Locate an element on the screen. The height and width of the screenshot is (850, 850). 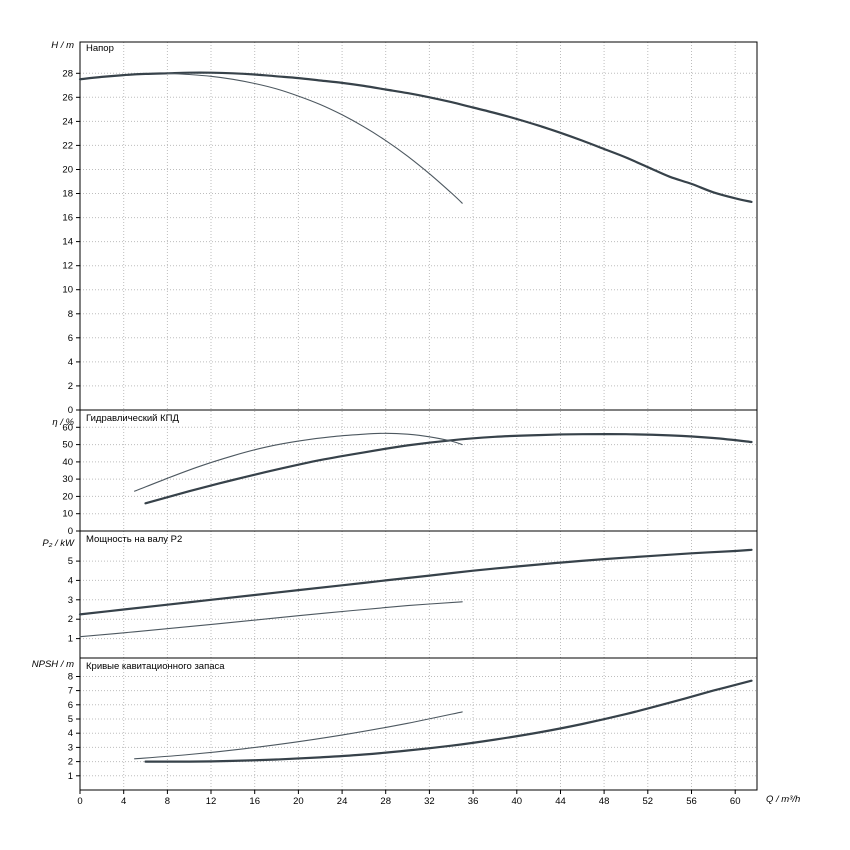
y-tick-label: 28 is located at coordinates (67, 73).